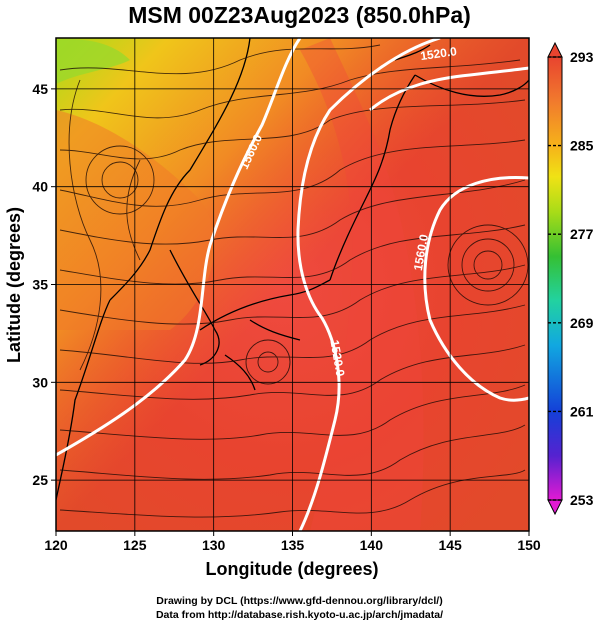  I want to click on colorbar-tick-label: 253, so click(582, 500).